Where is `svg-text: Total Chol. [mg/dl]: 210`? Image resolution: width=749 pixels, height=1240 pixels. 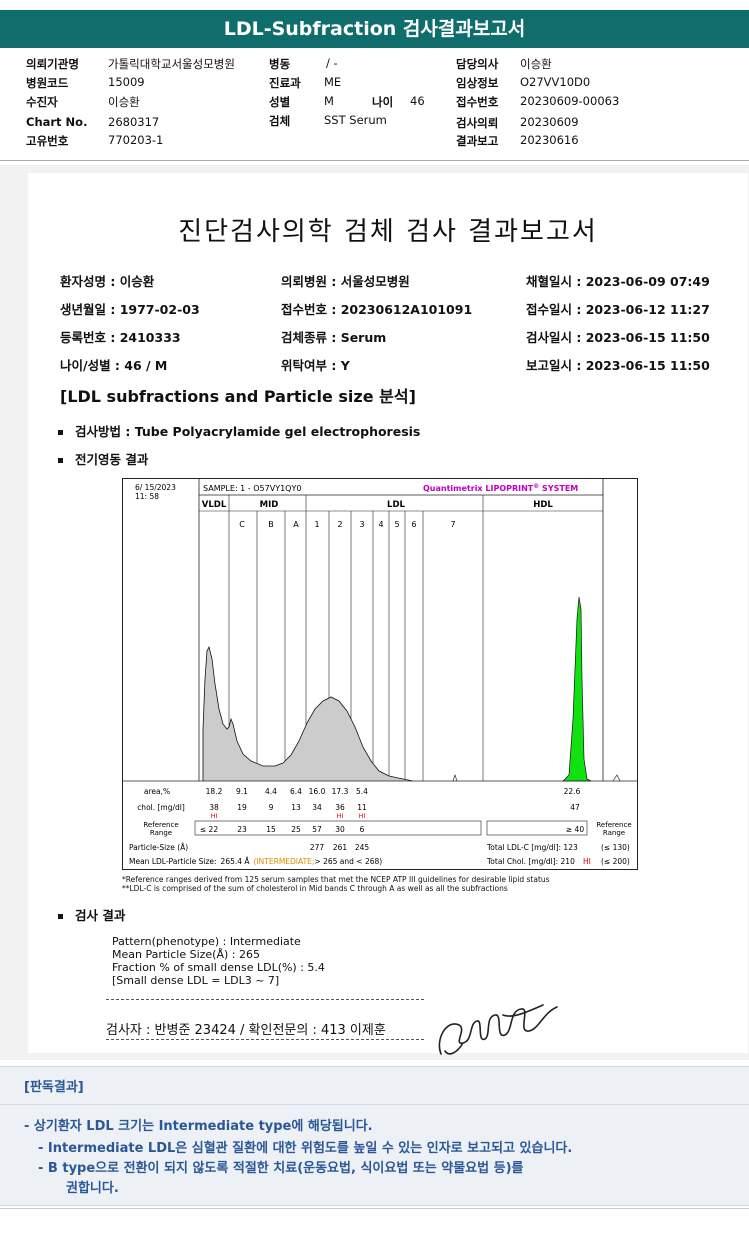 svg-text: Total Chol. [mg/dl]: 210 is located at coordinates (530, 861).